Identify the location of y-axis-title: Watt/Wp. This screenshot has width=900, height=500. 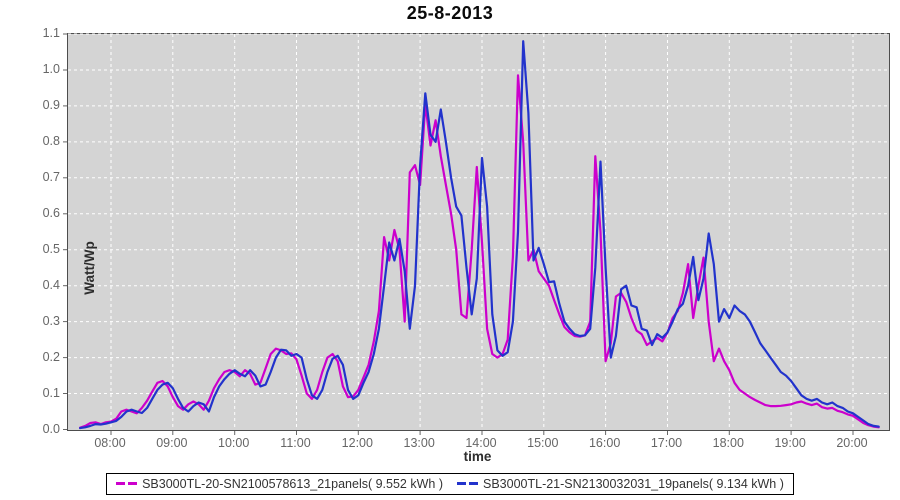
(89, 268).